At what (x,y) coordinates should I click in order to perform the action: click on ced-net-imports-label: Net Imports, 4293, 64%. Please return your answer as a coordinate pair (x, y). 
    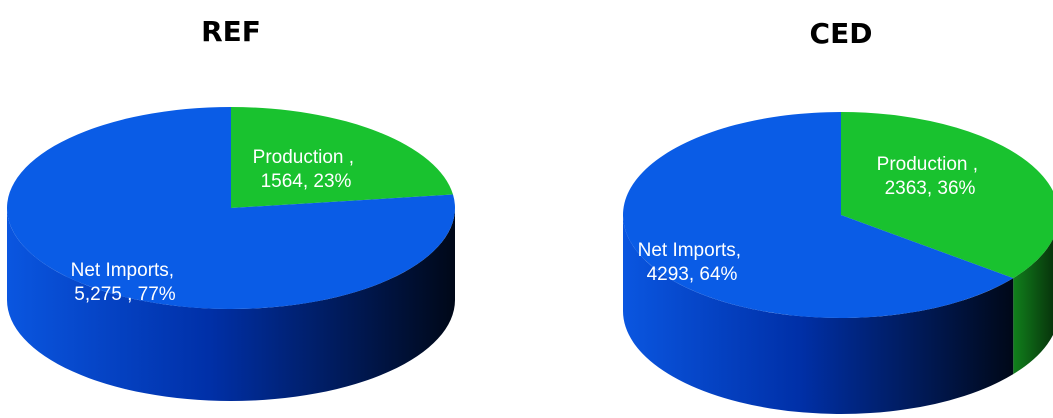
    Looking at the image, I should click on (692, 262).